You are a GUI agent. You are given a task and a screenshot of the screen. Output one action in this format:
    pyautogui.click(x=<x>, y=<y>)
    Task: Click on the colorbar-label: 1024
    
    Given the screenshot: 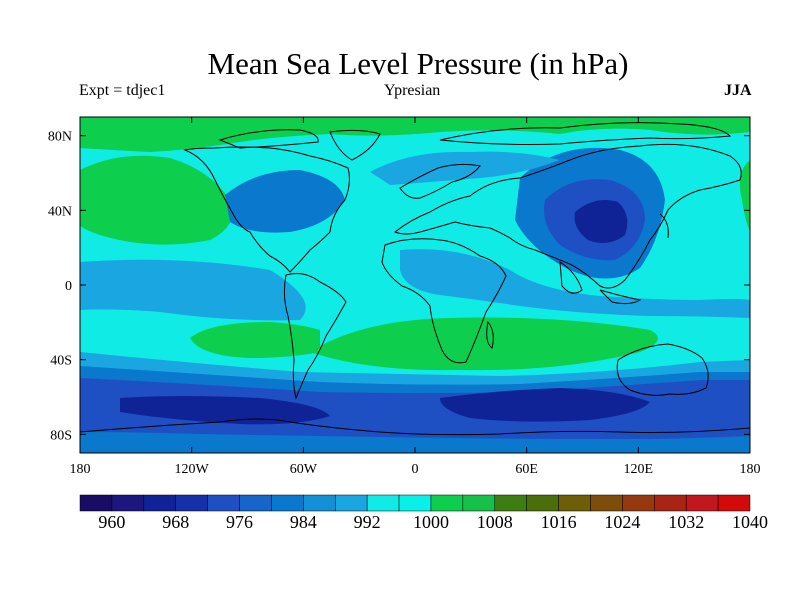 What is the action you would take?
    pyautogui.click(x=622, y=522)
    